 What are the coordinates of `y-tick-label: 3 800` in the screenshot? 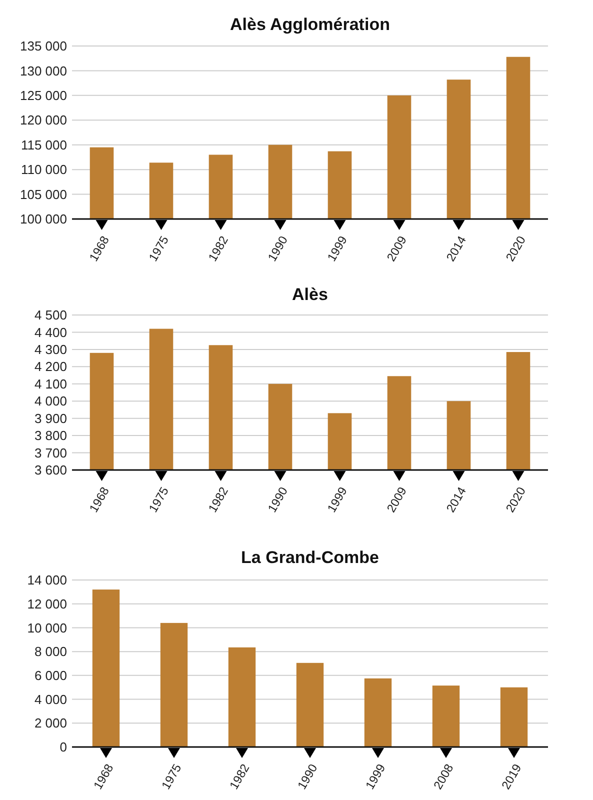 It's located at (50, 436).